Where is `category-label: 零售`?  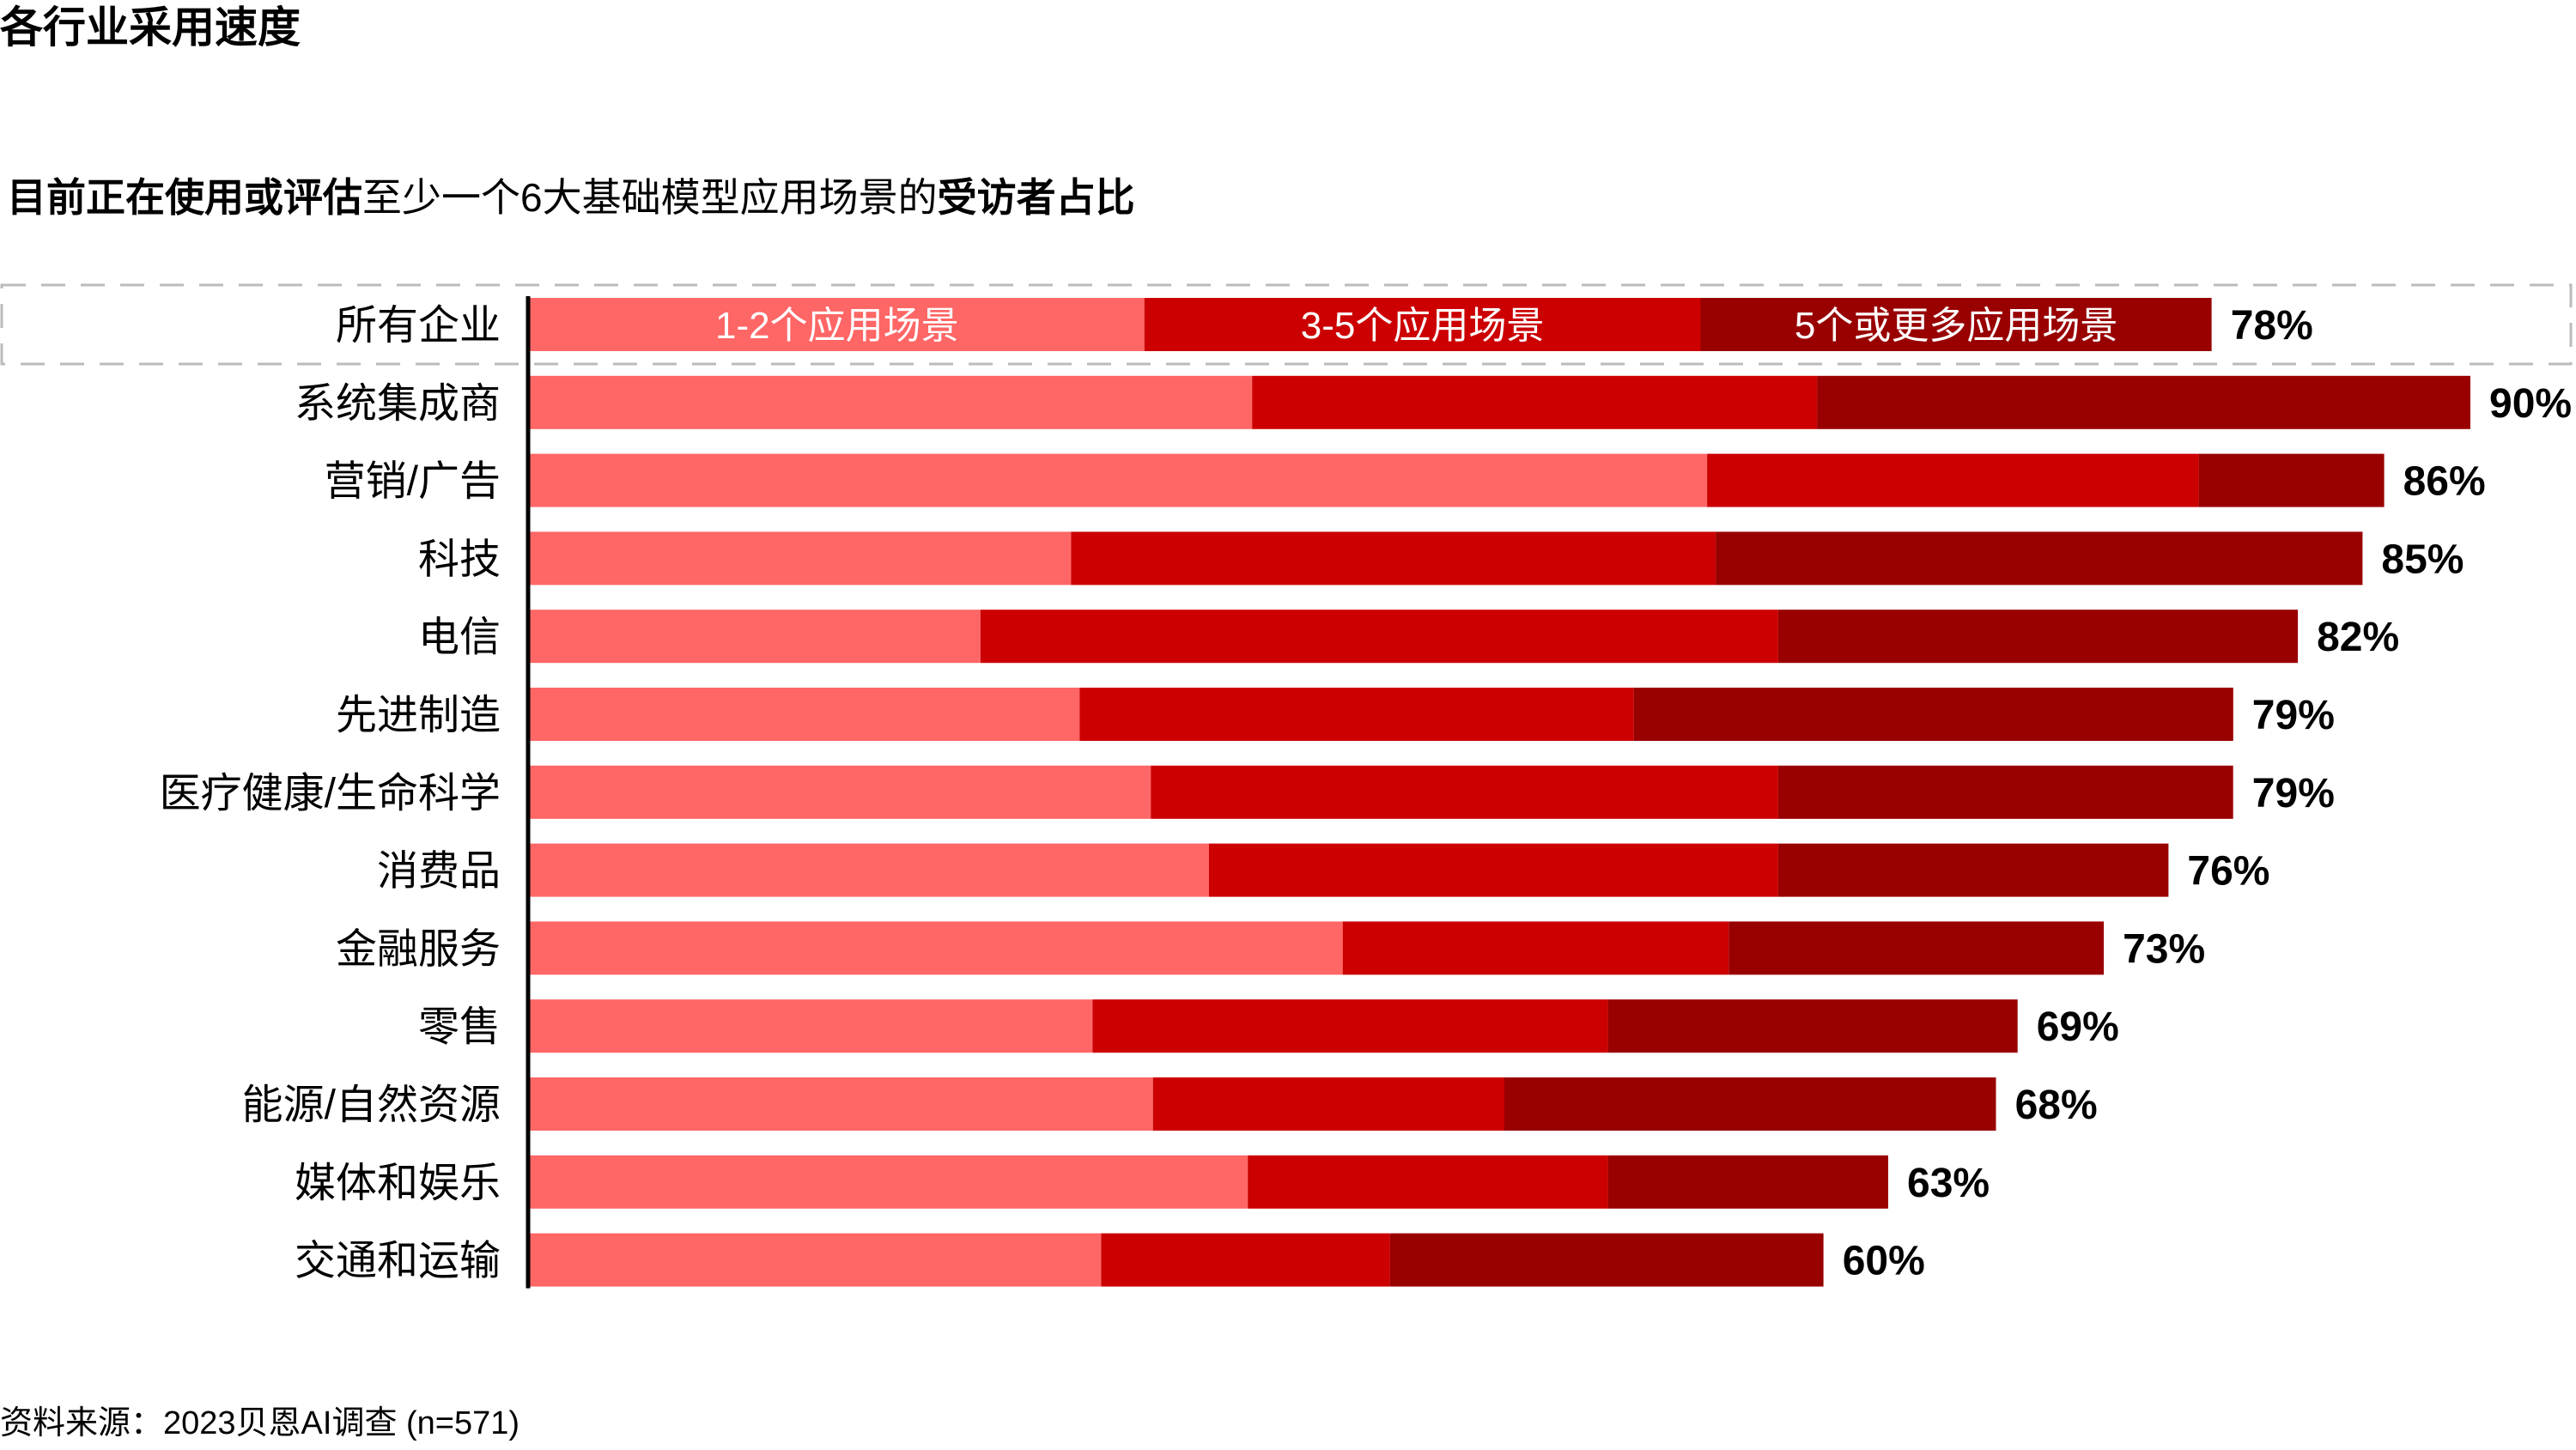
category-label: 零售 is located at coordinates (459, 1027).